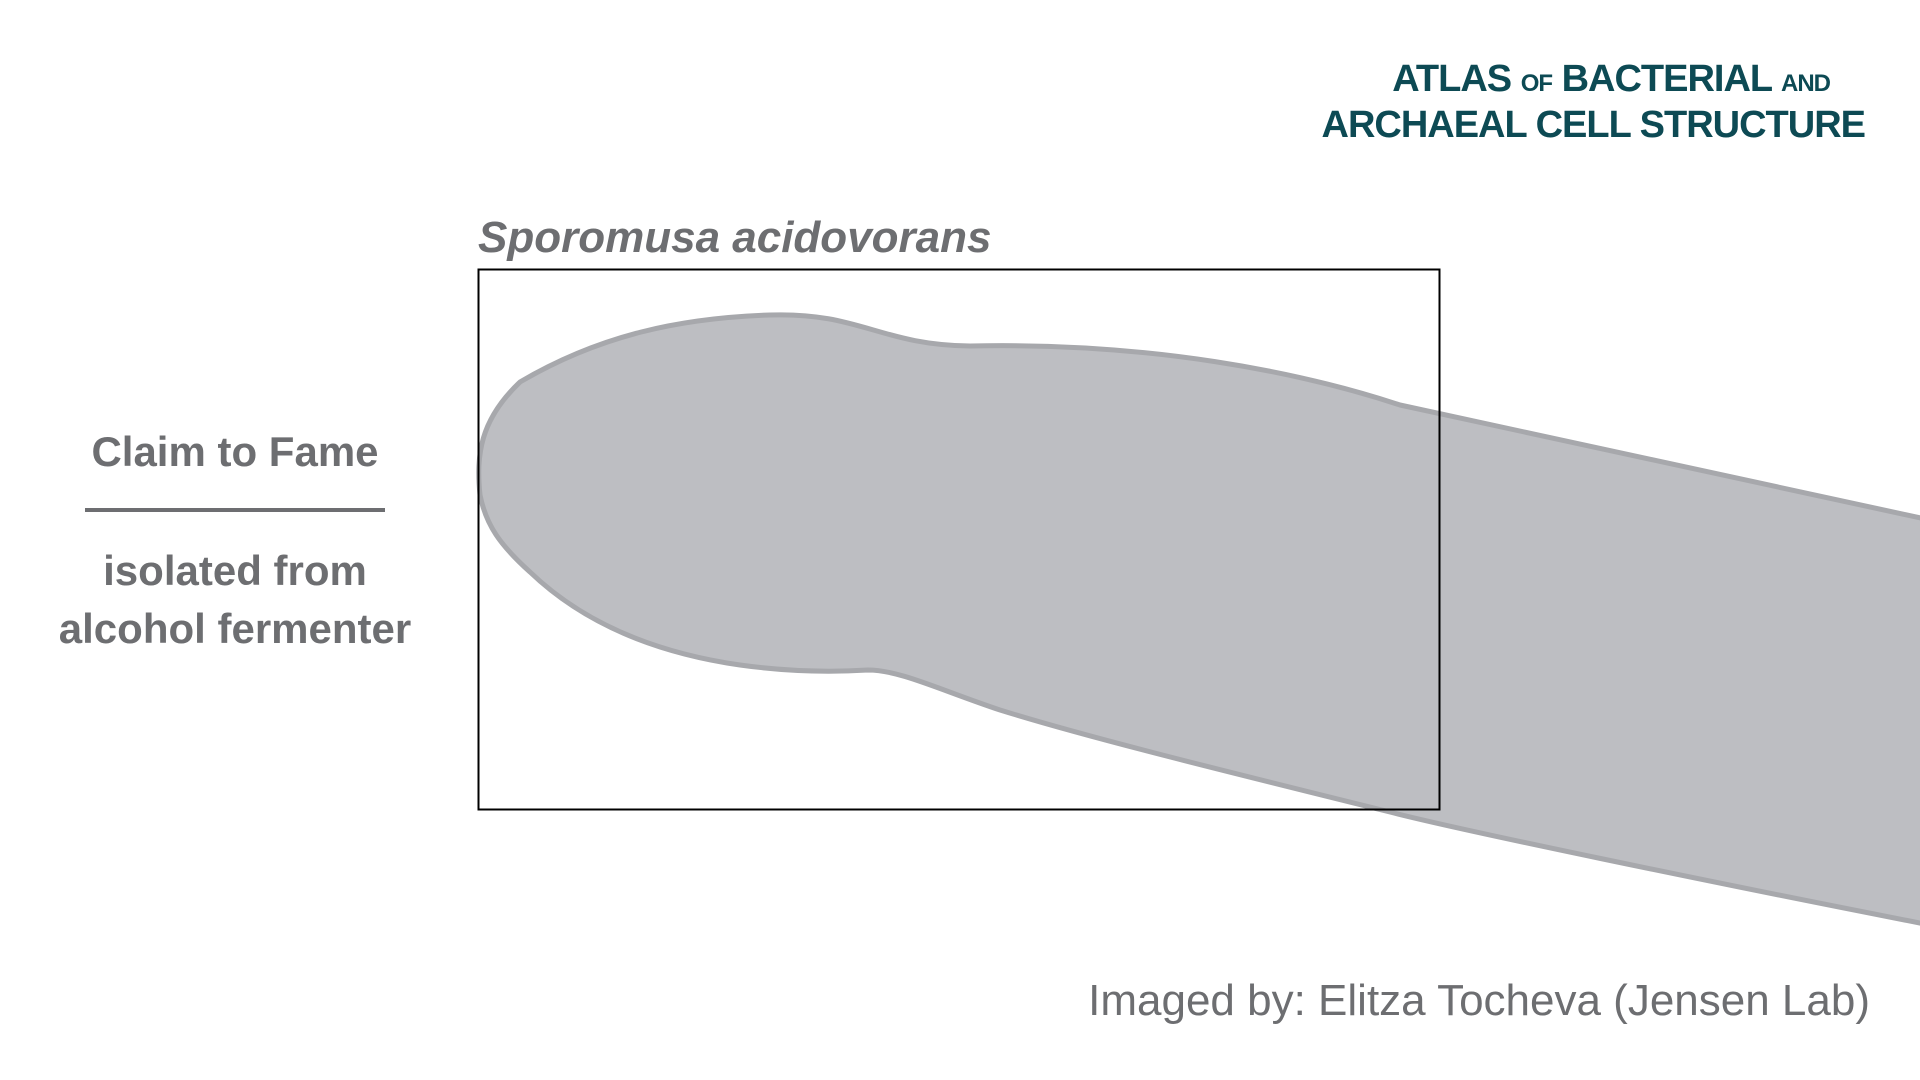 The image size is (1920, 1080). Describe the element at coordinates (235, 600) in the screenshot. I see `claim-to-fame-text: isolated from alcohol fermenter` at that location.